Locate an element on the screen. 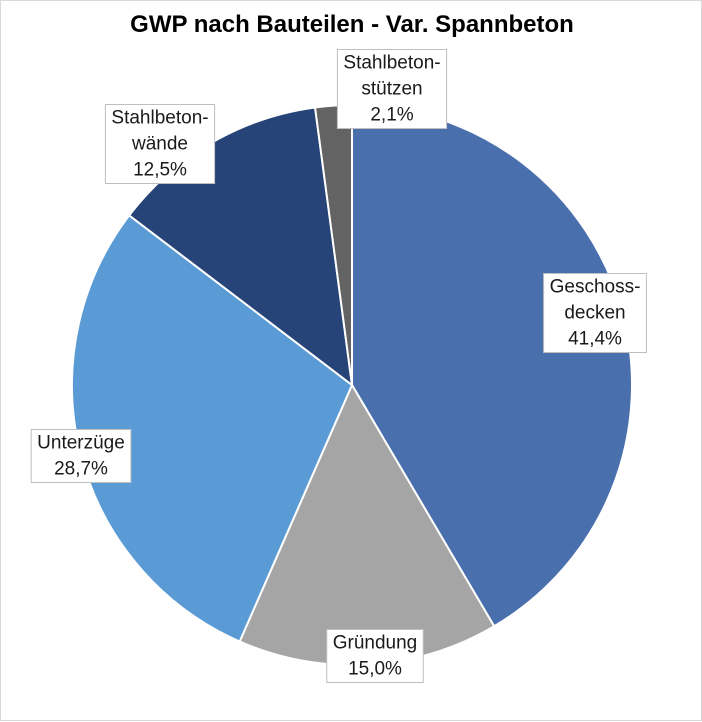 This screenshot has height=722, width=702. data-label-value-1: 15,0% is located at coordinates (375, 669).